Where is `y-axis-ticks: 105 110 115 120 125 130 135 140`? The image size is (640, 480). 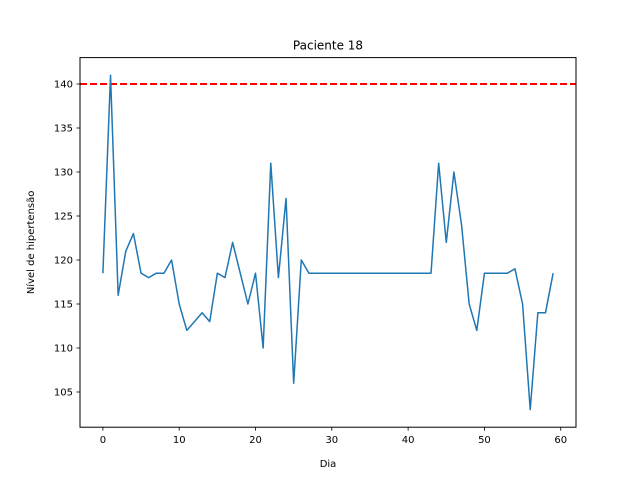
y-axis-ticks: 105 110 115 120 125 130 135 140 is located at coordinates (67, 239).